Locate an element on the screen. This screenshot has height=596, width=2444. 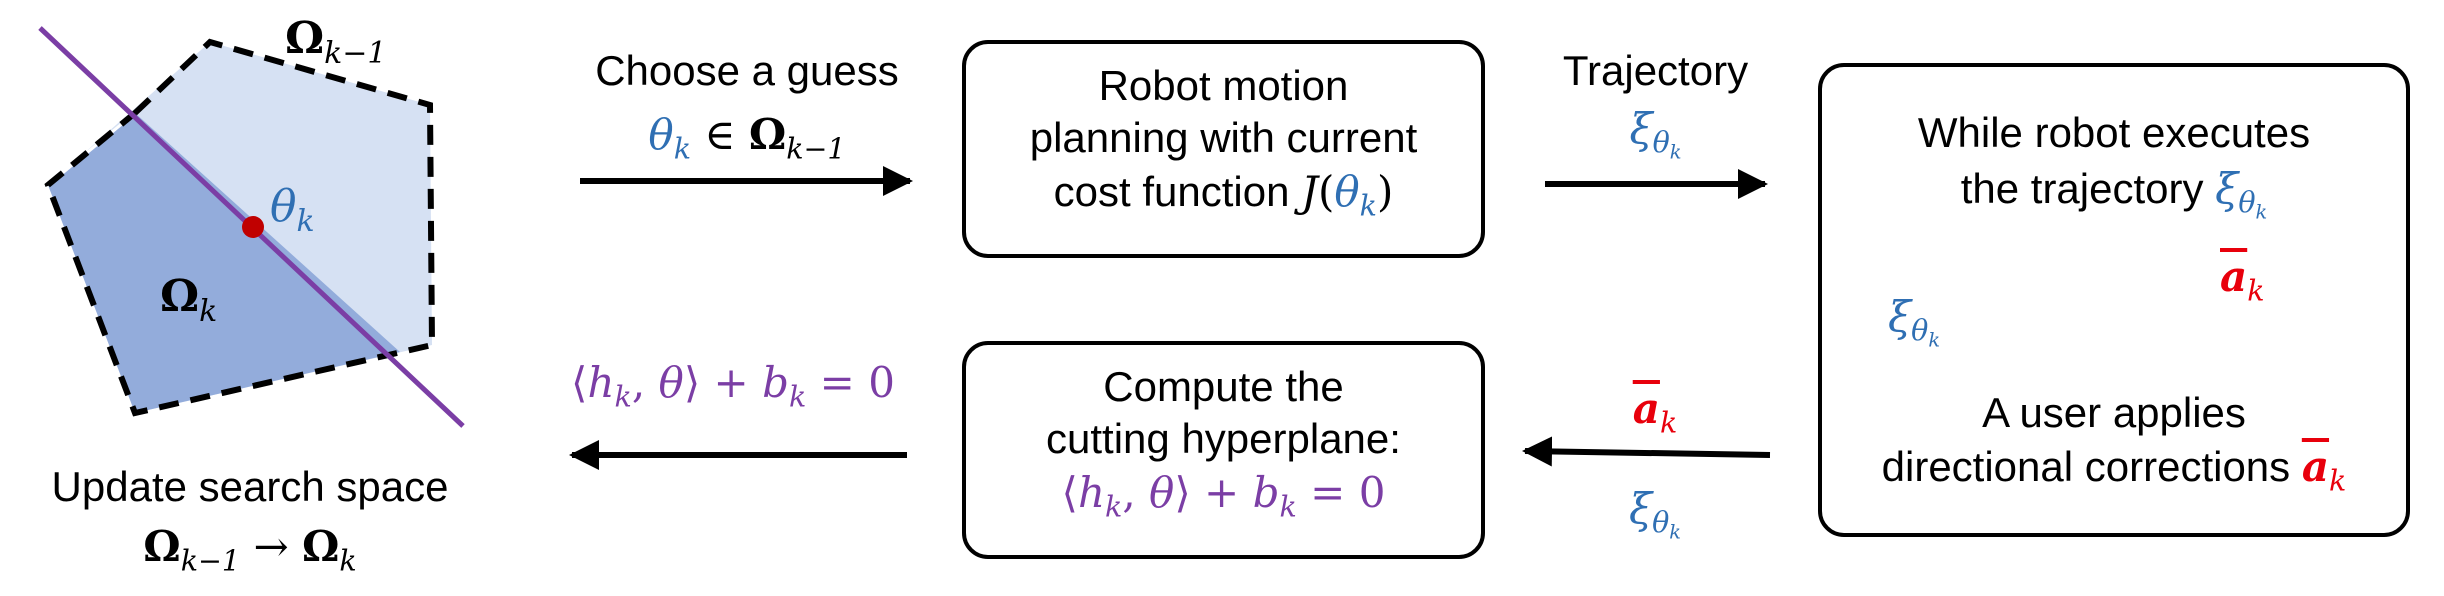
hyperplane-equation: ⟨hk, θ⟩ + bk = 0 is located at coordinates (733, 384).